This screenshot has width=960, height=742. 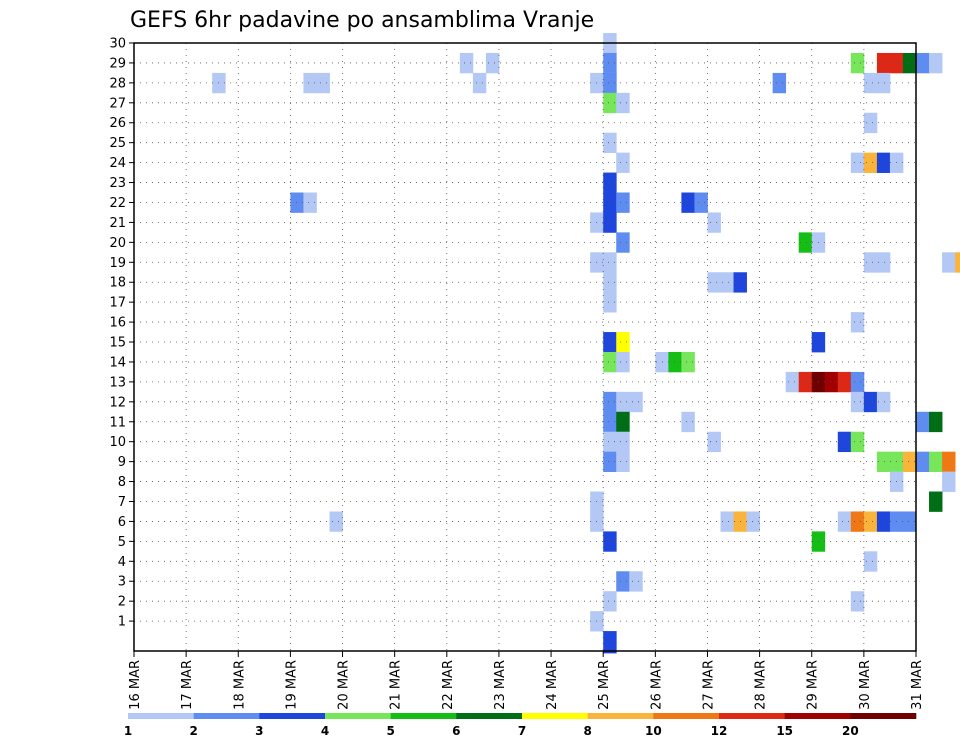 What do you see at coordinates (362, 20) in the screenshot?
I see `chart-title: GEFS 6hr padavine po ansamblima Vranje` at bounding box center [362, 20].